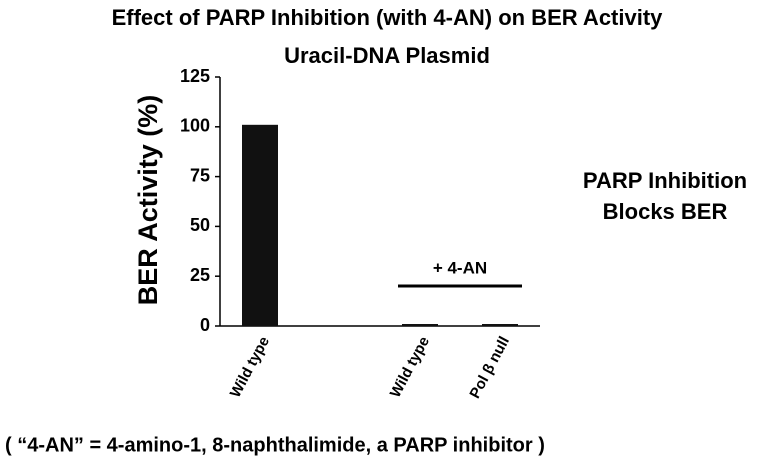 This screenshot has width=774, height=464. Describe the element at coordinates (489, 368) in the screenshot. I see `x-tick-label: Pol β null` at that location.